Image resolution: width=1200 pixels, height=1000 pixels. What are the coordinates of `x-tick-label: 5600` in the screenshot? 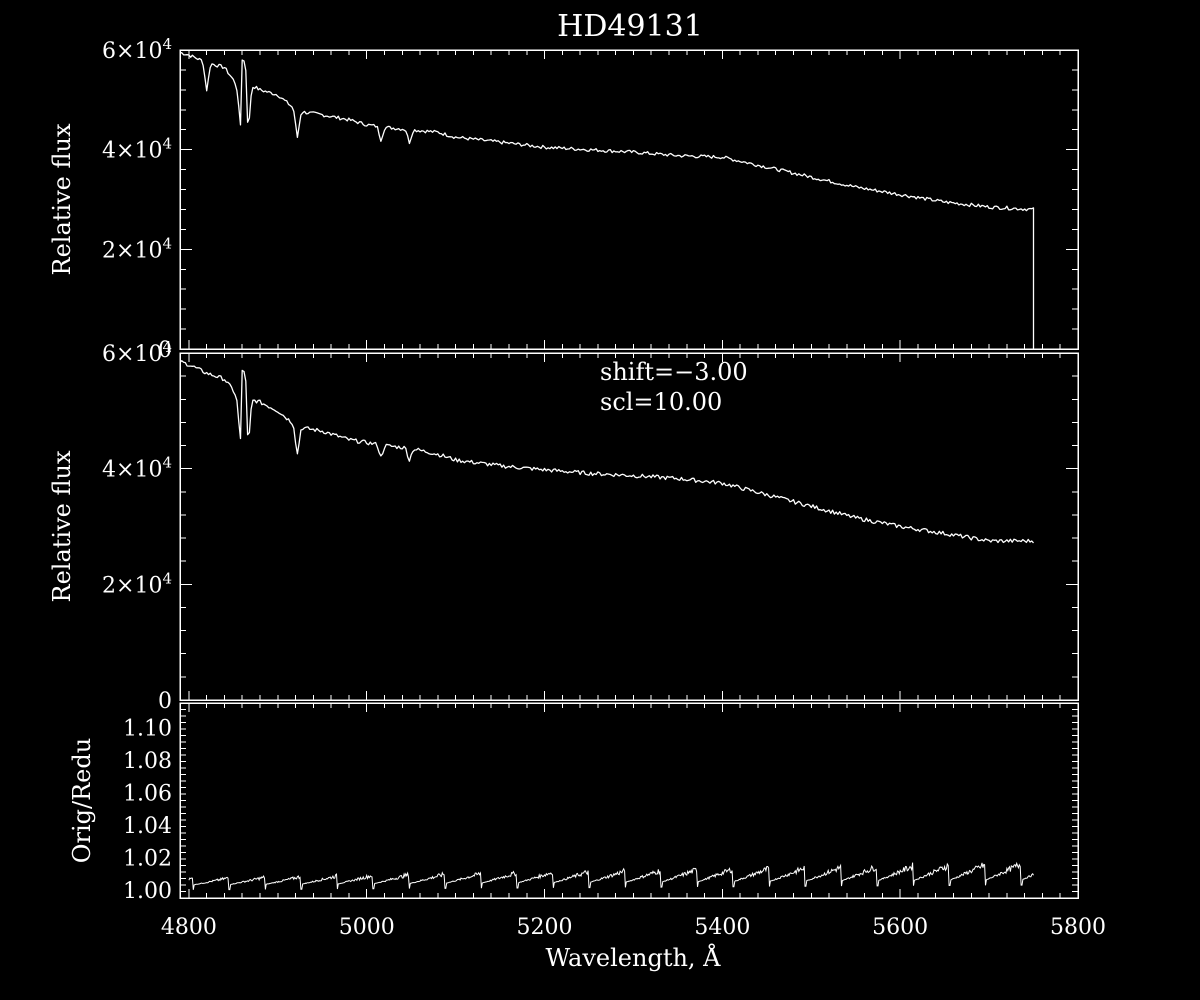 It's located at (900, 927).